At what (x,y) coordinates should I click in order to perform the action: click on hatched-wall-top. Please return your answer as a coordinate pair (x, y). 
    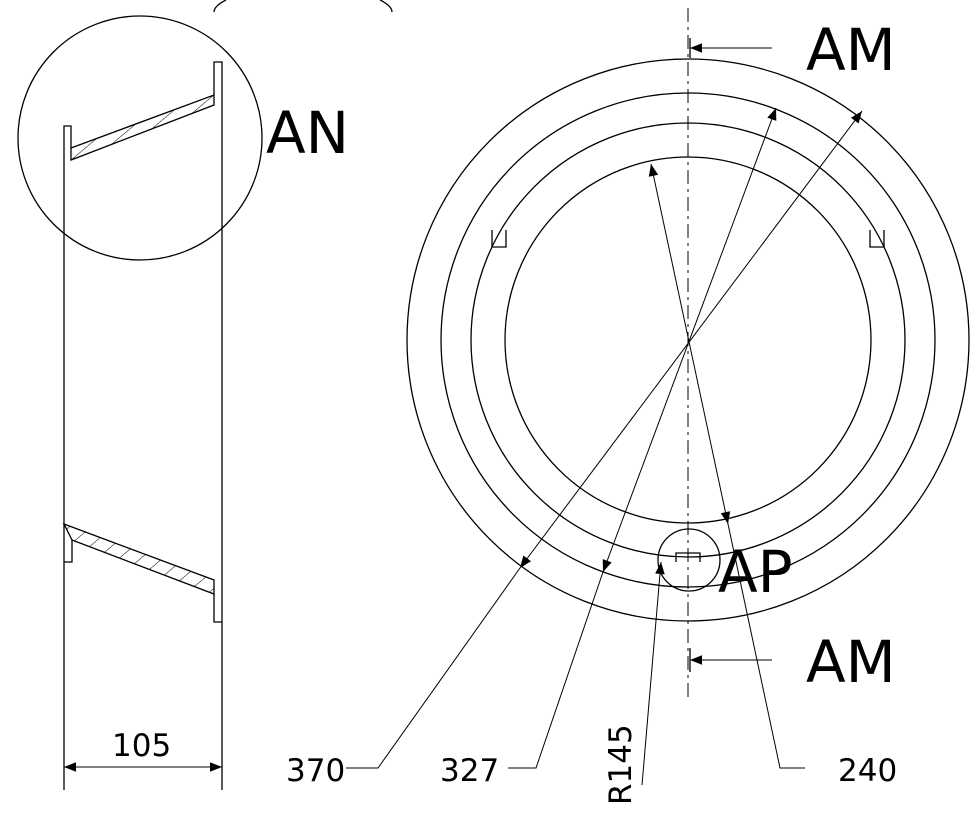
    Looking at the image, I should click on (142, 127).